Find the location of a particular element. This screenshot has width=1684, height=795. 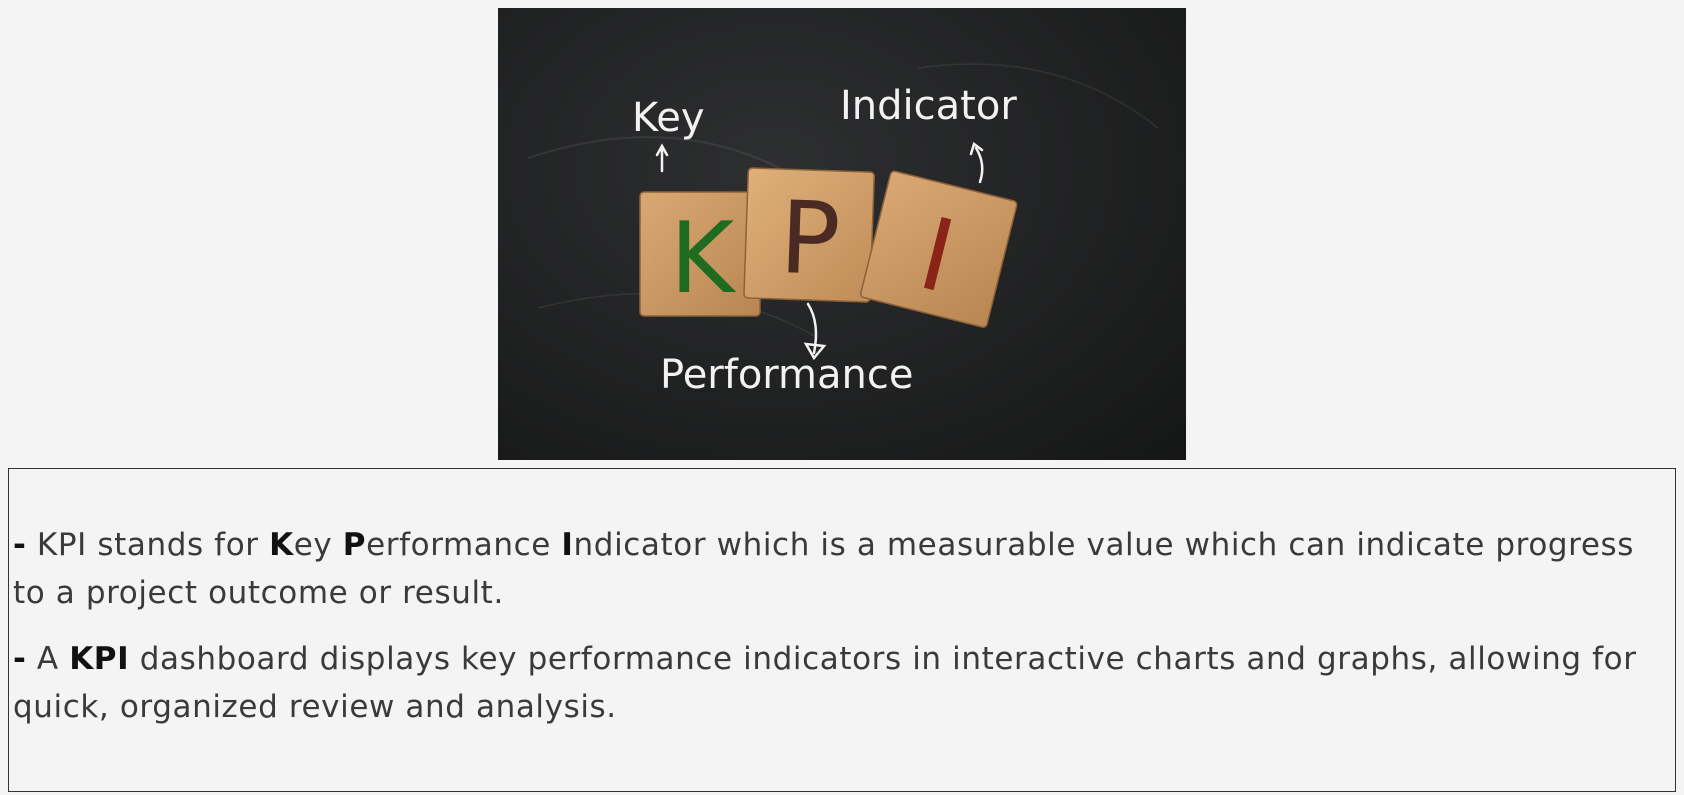

text-segment: KPI stands for is located at coordinates (148, 545).